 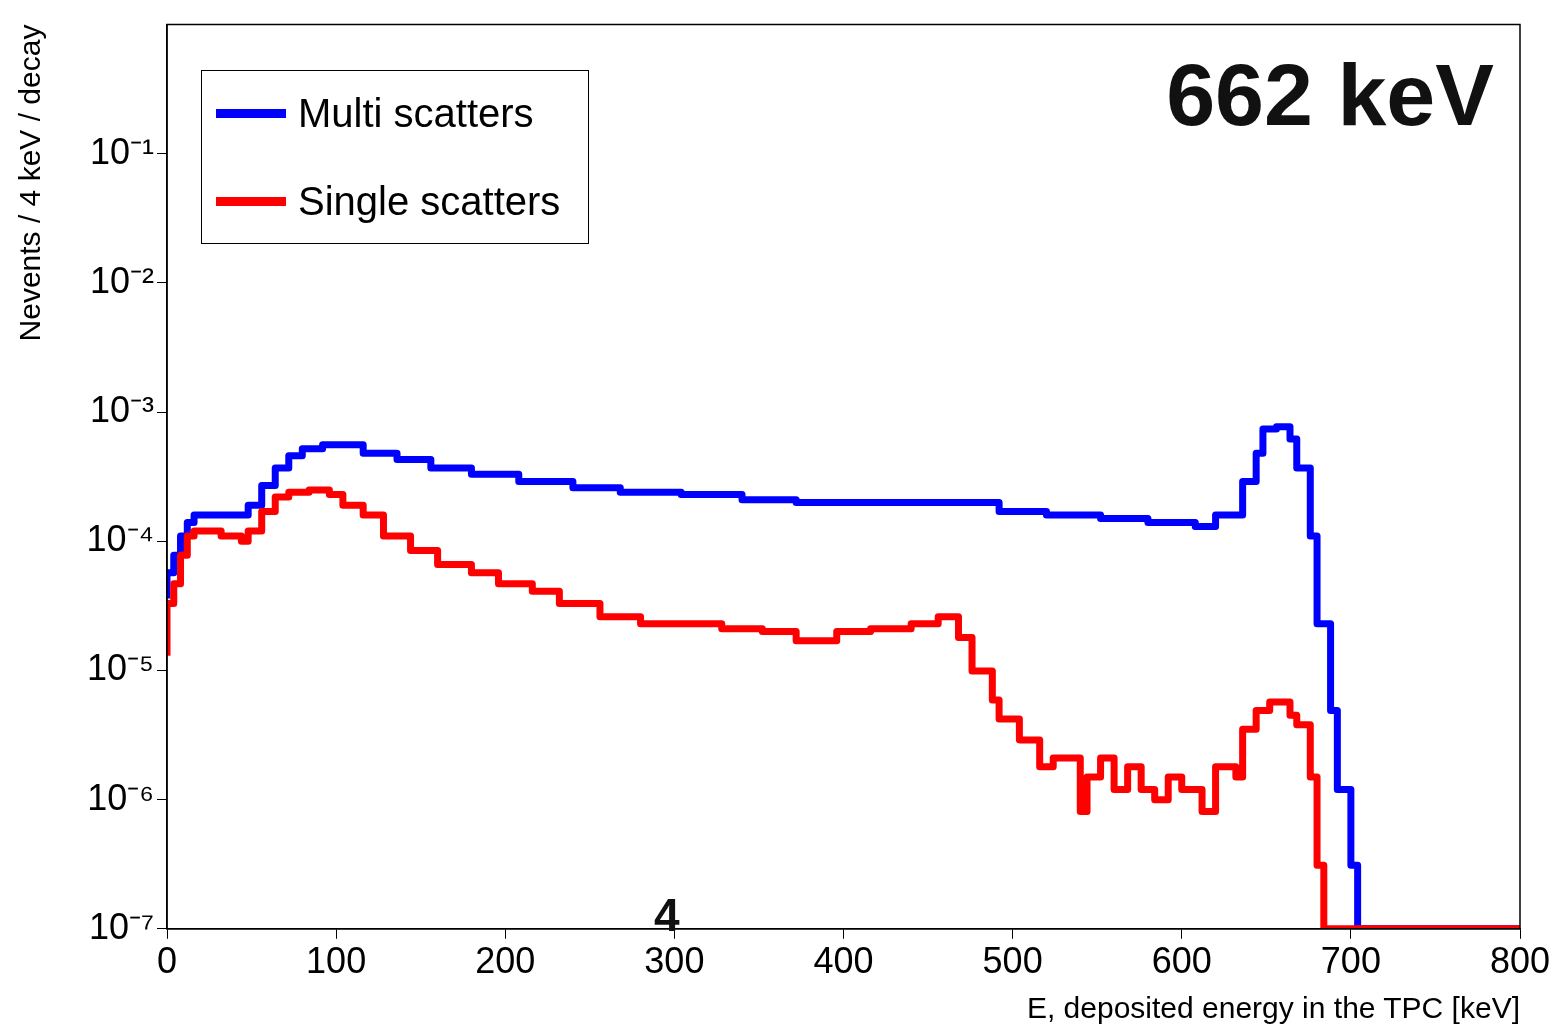 I want to click on annotation: 662 keV, so click(x=1330, y=95).